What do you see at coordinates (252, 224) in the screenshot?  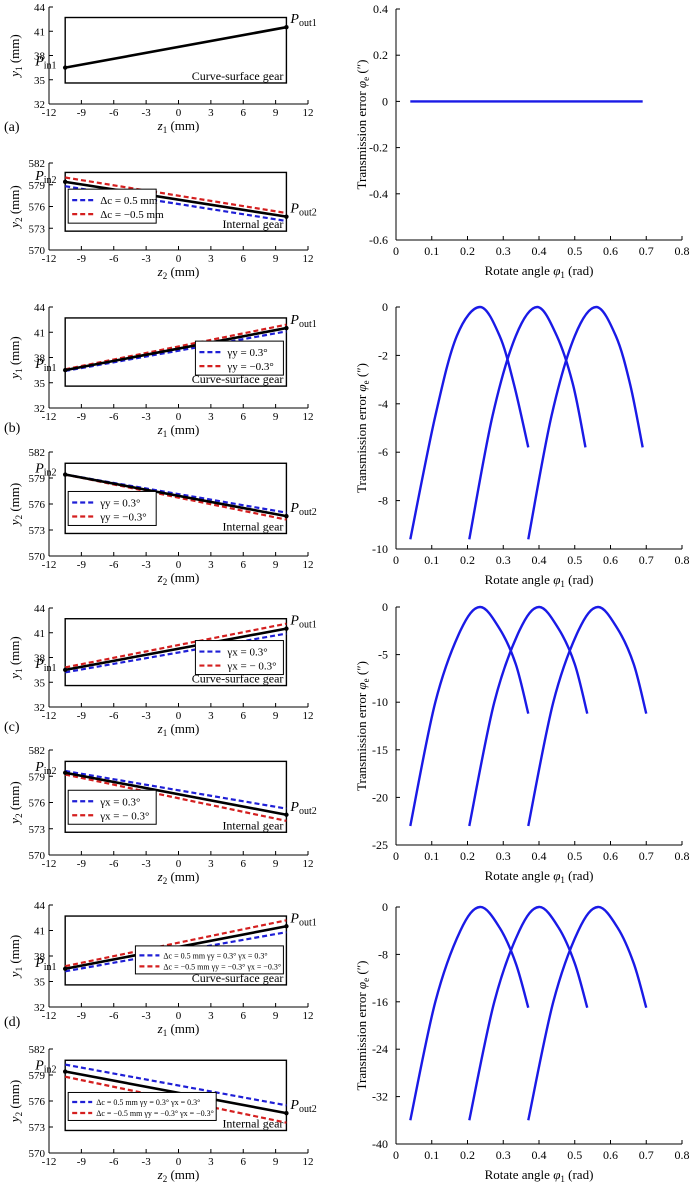 I see `gear-tag: Internal gear` at bounding box center [252, 224].